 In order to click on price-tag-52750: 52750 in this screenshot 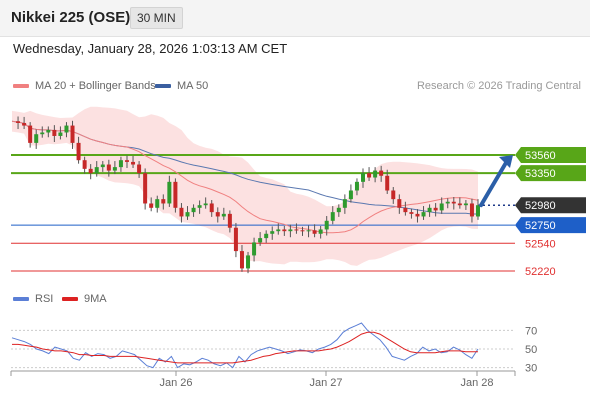, I will do `click(550, 225)`.